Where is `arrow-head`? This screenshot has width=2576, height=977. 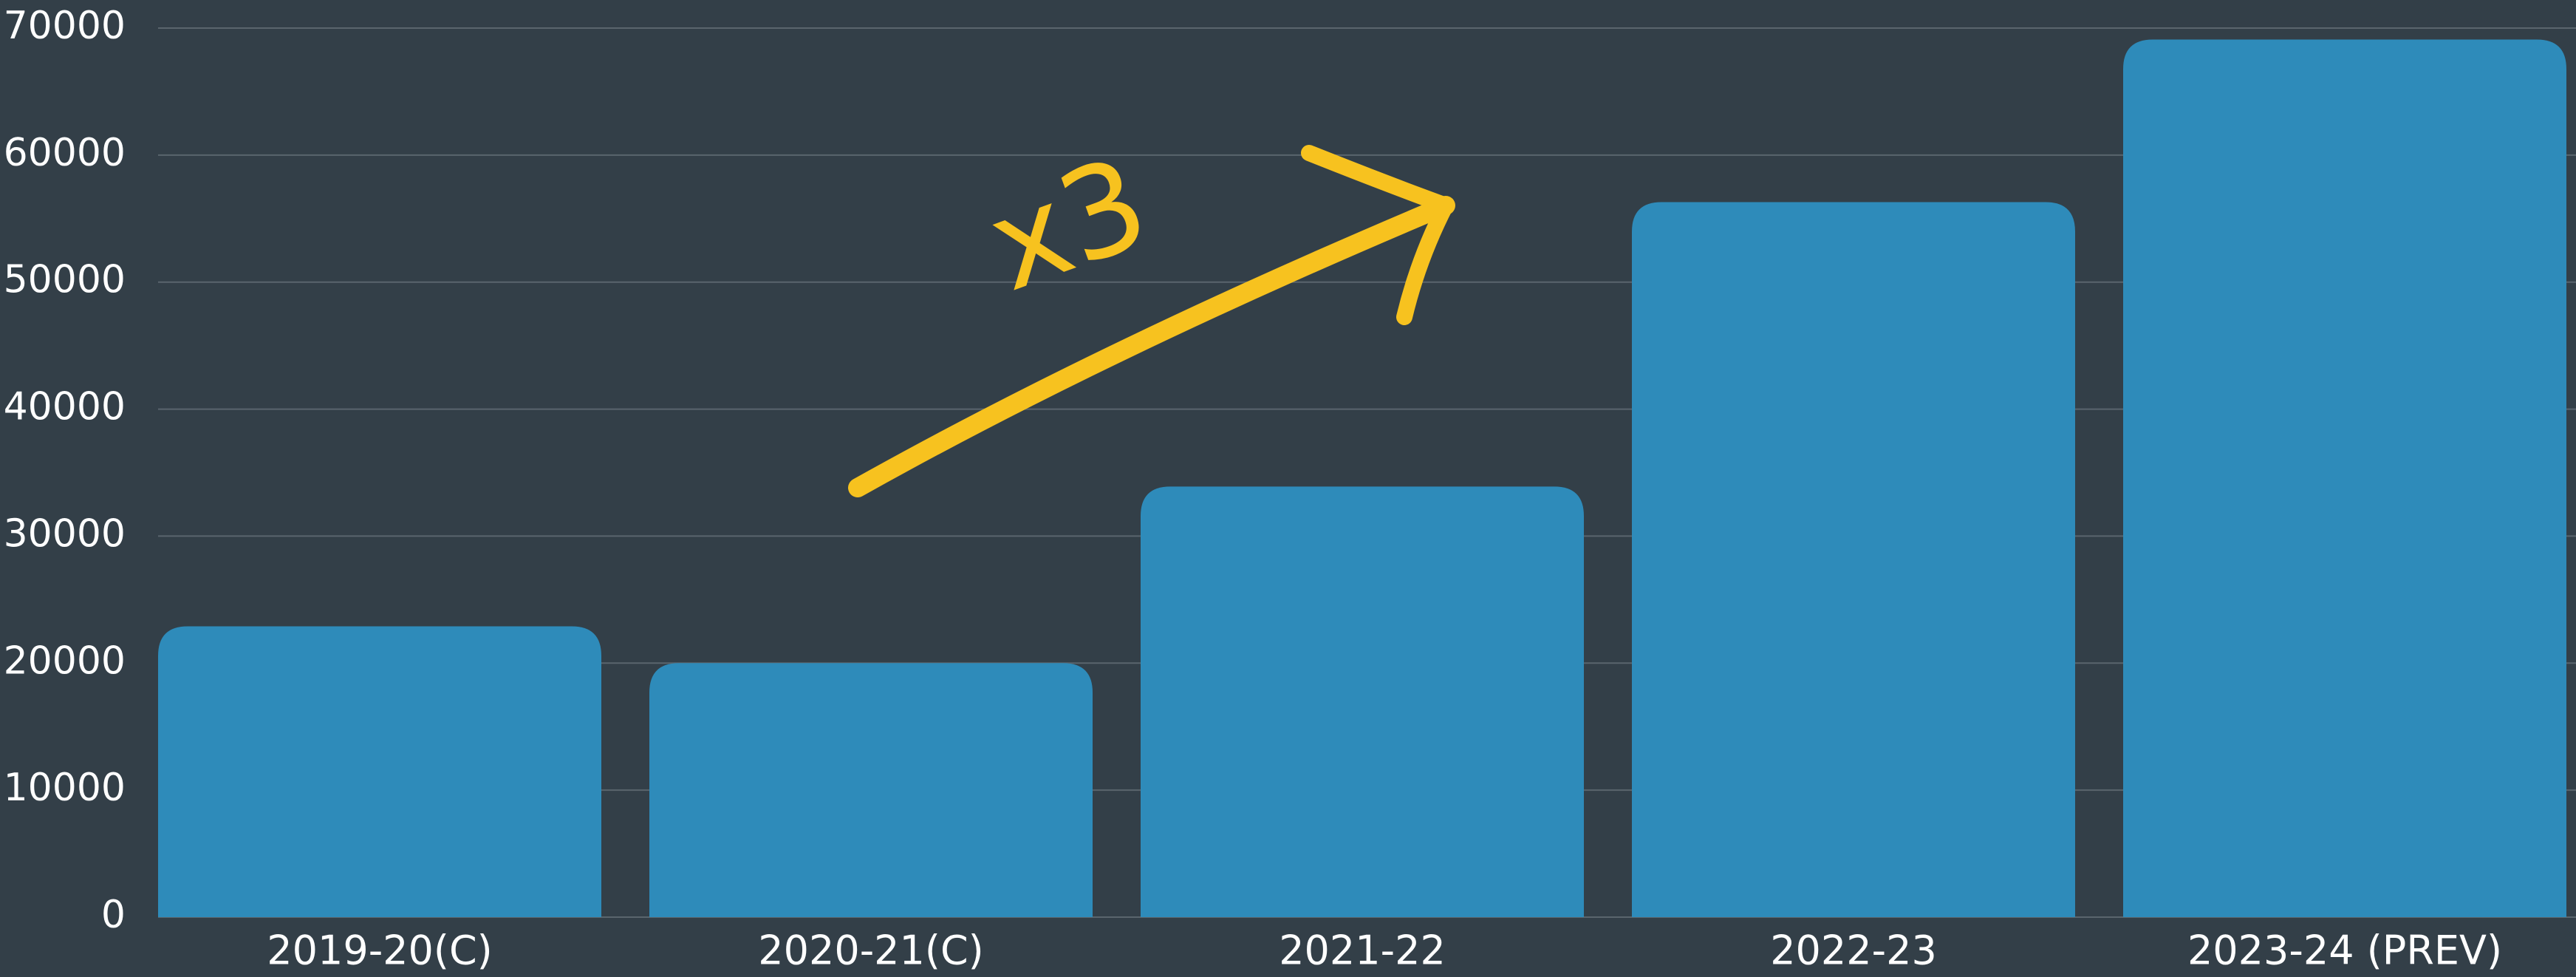 arrow-head is located at coordinates (1378, 235).